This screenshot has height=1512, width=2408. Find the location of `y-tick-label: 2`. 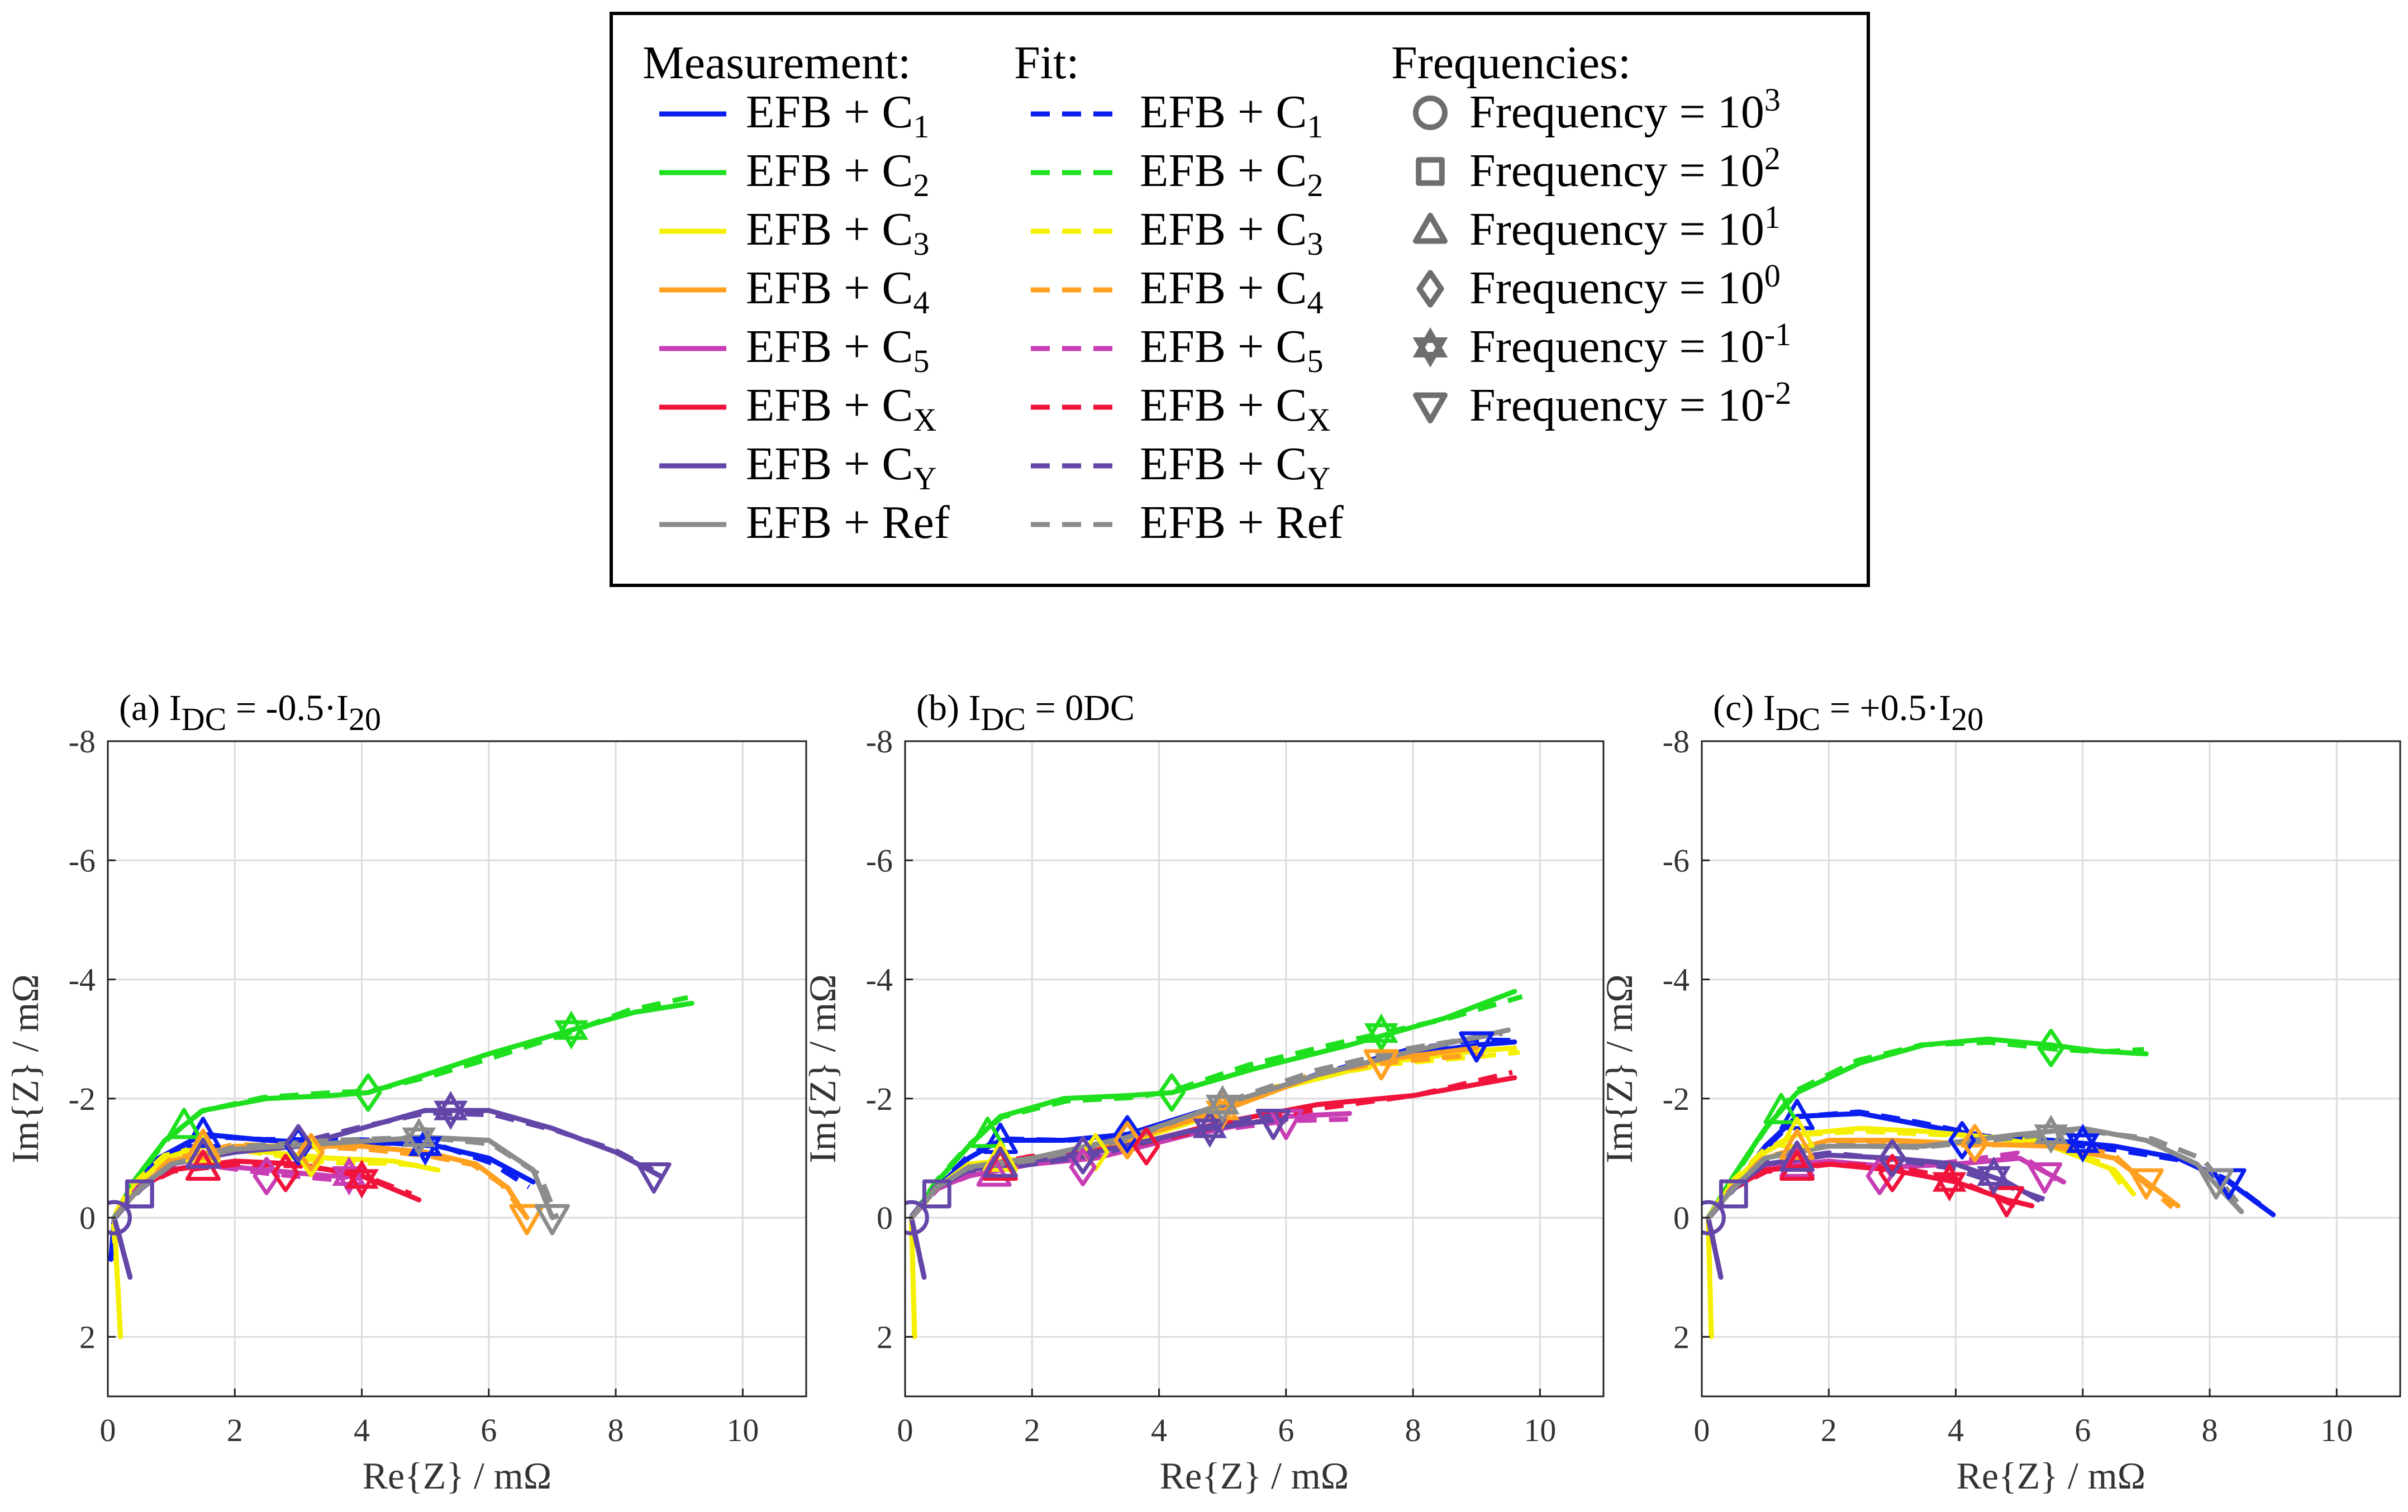

y-tick-label: 2 is located at coordinates (88, 1337).